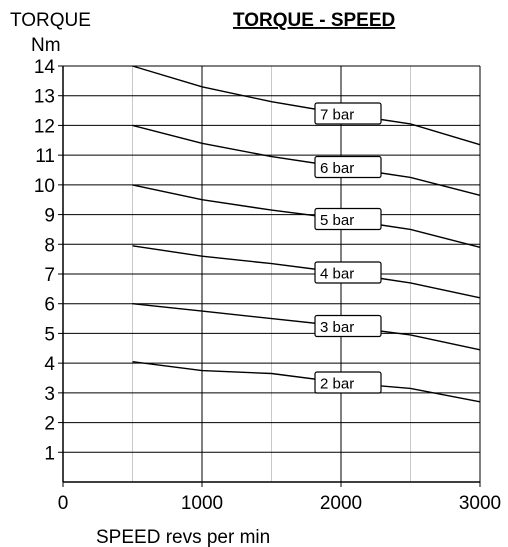 This screenshot has width=508, height=547. Describe the element at coordinates (49, 364) in the screenshot. I see `y-tick-label: 4` at that location.